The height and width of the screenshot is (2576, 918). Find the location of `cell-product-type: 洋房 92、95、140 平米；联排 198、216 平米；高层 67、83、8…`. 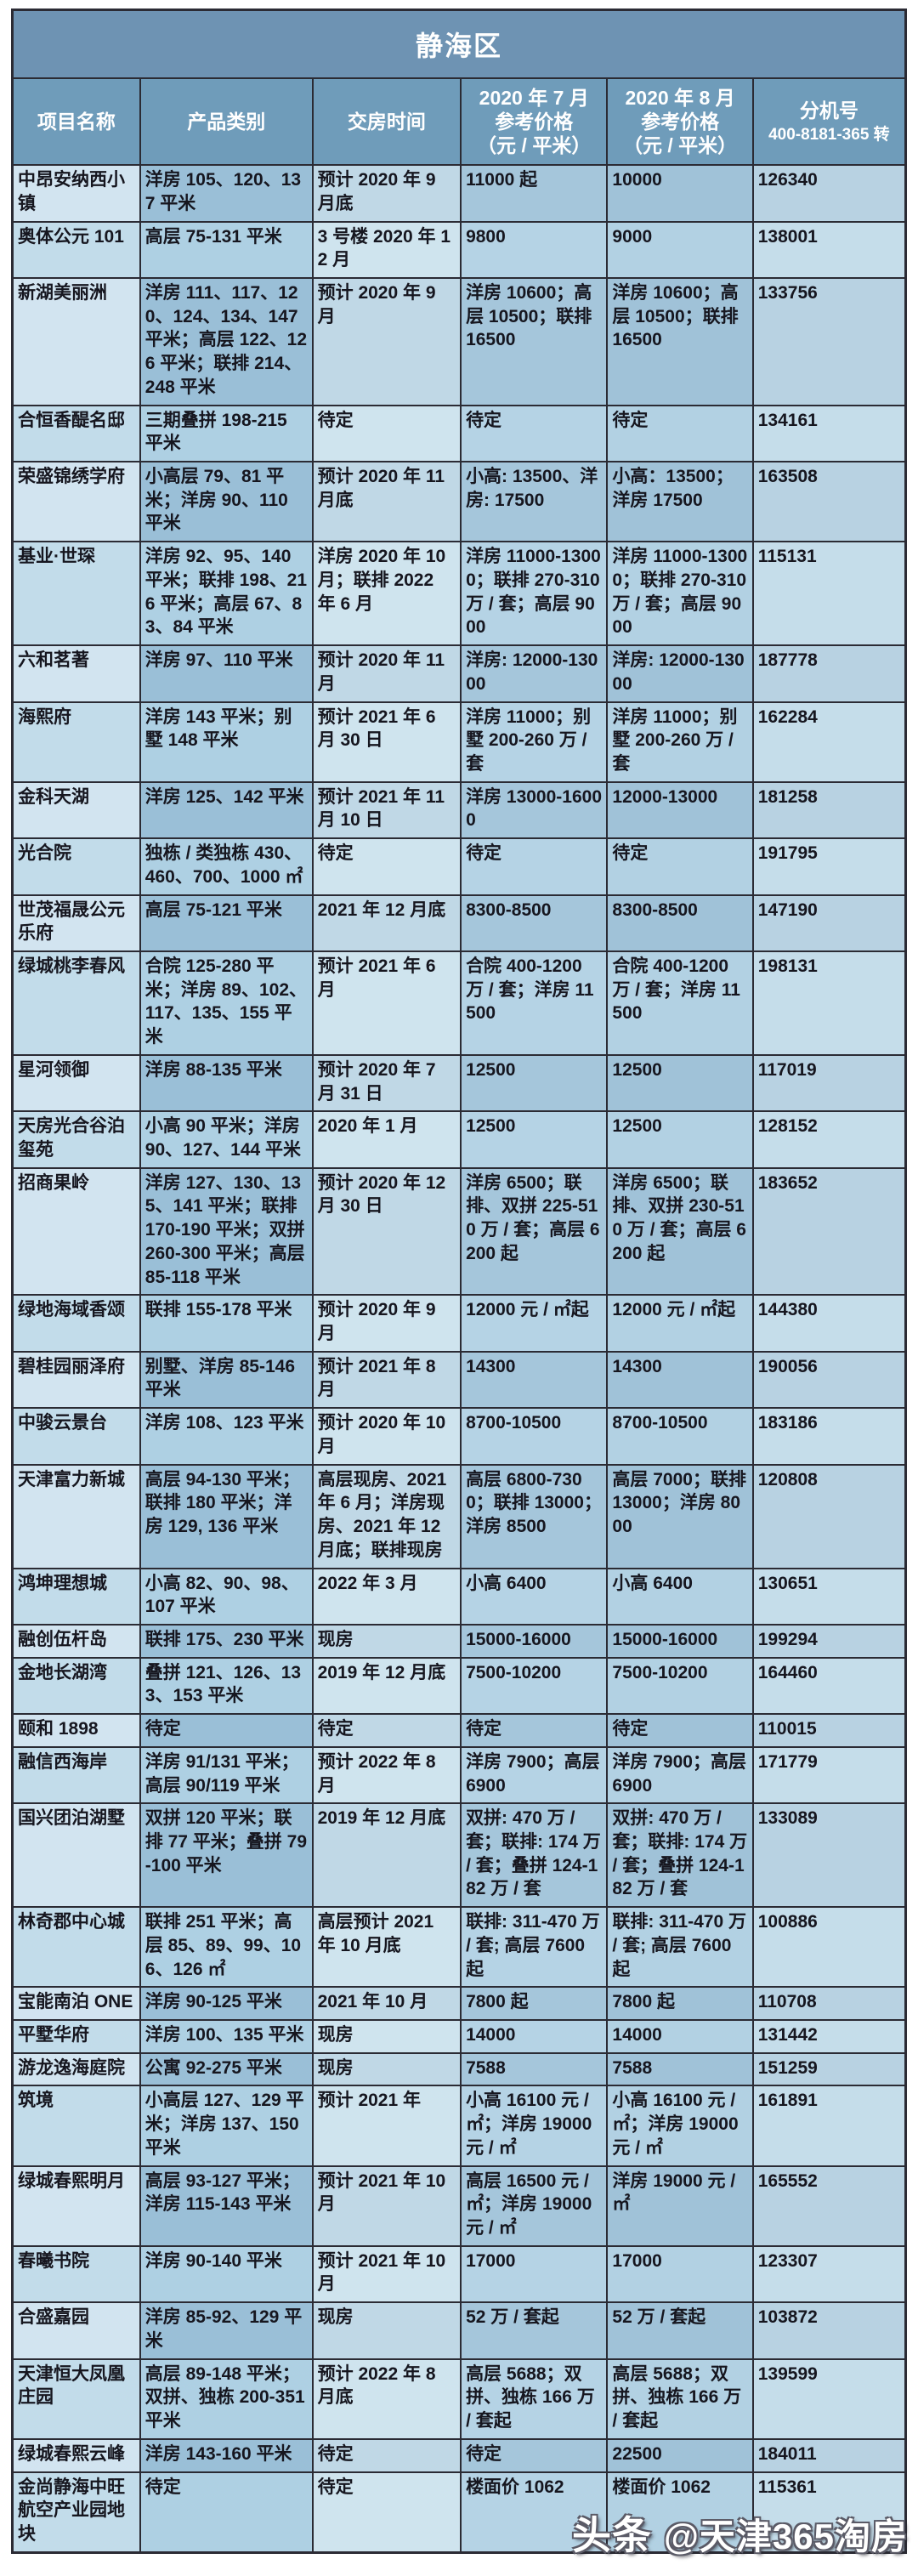

cell-product-type: 洋房 92、95、140 平米；联排 198、216 平米；高层 67、83、8… is located at coordinates (227, 594).